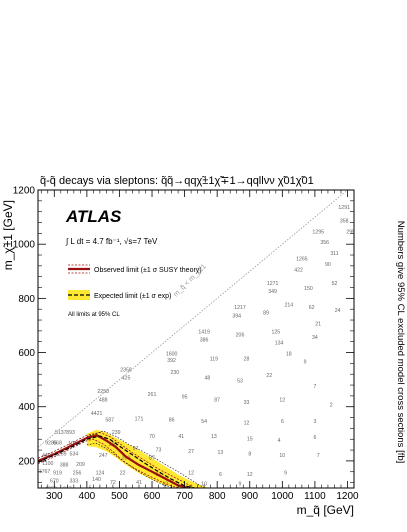 This screenshot has height=532, width=407. I want to click on cross-section-label: 5, so click(90, 488).